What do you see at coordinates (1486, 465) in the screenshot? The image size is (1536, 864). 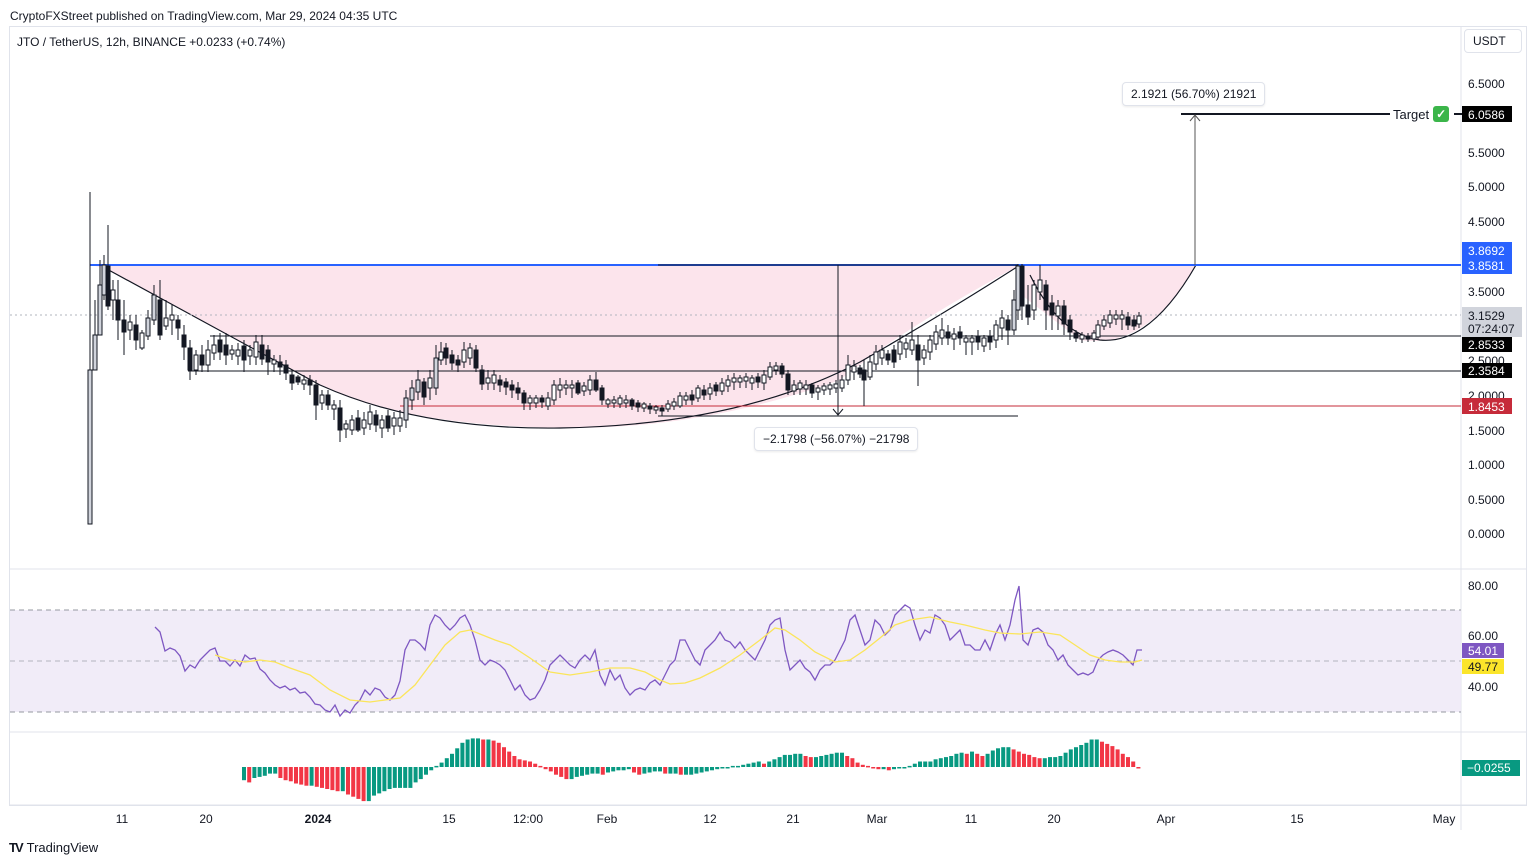 I see `price-tick: 1.0000` at bounding box center [1486, 465].